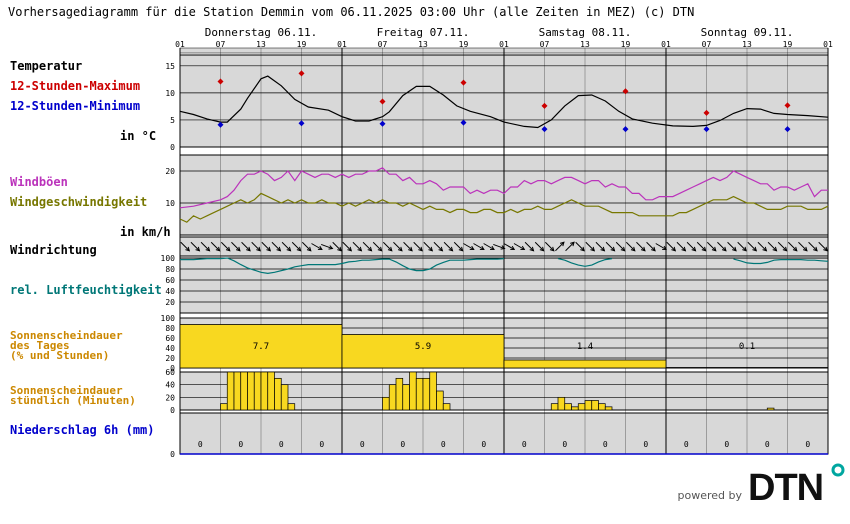 This screenshot has height=524, width=850. Describe the element at coordinates (170, 338) in the screenshot. I see `sday-ytick-label: 60` at that location.